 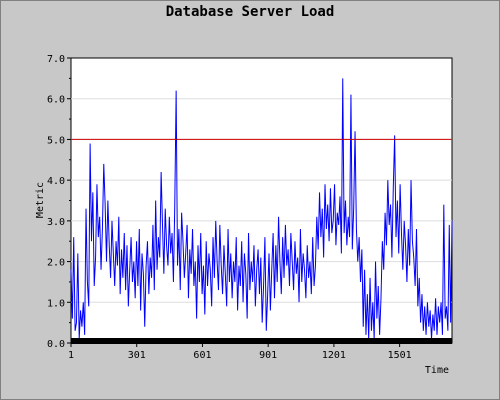 What do you see at coordinates (56, 100) in the screenshot?
I see `y-tick-label: 6.0` at bounding box center [56, 100].